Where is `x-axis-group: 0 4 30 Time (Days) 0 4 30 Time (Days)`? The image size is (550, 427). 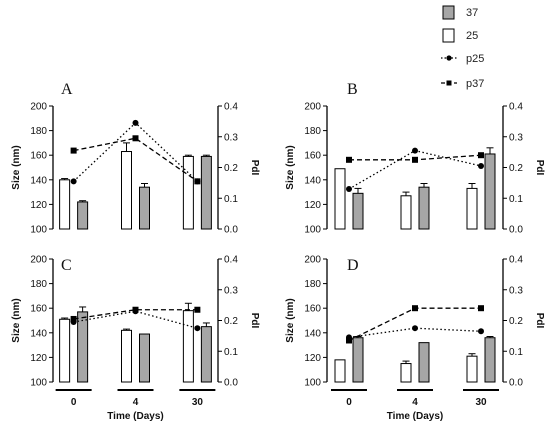 x-axis-group: 0 4 30 Time (Days) 0 4 30 Time (Days) is located at coordinates (277, 405).